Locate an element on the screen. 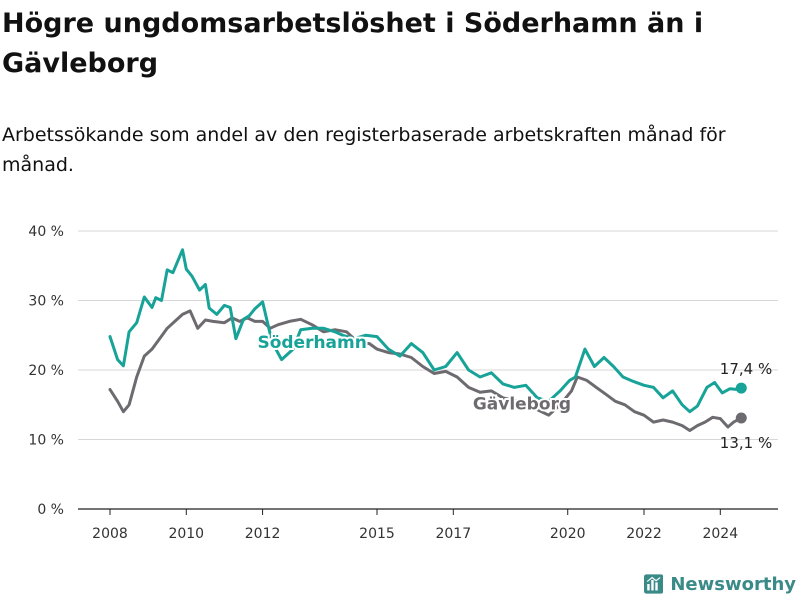  bar-chart-logo-icon is located at coordinates (654, 584).